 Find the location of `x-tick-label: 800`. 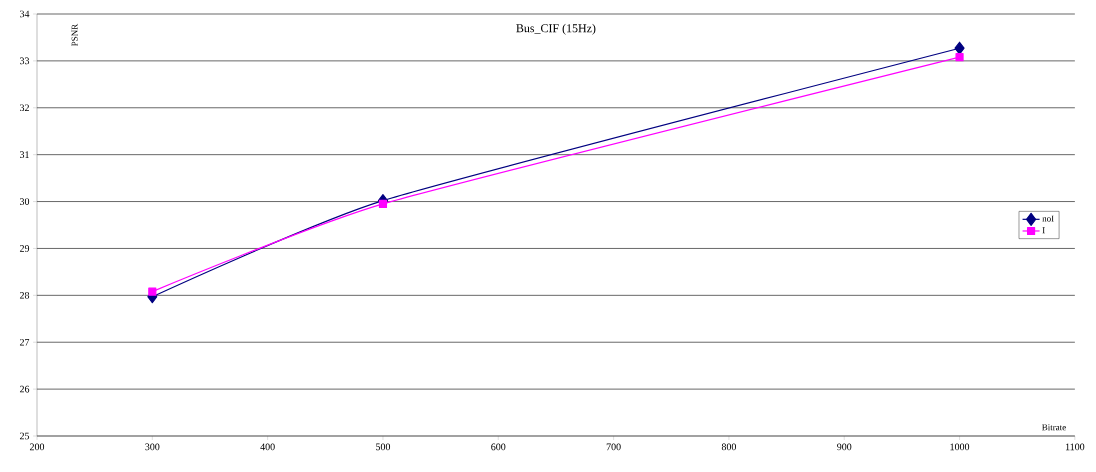

x-tick-label: 800 is located at coordinates (729, 447).